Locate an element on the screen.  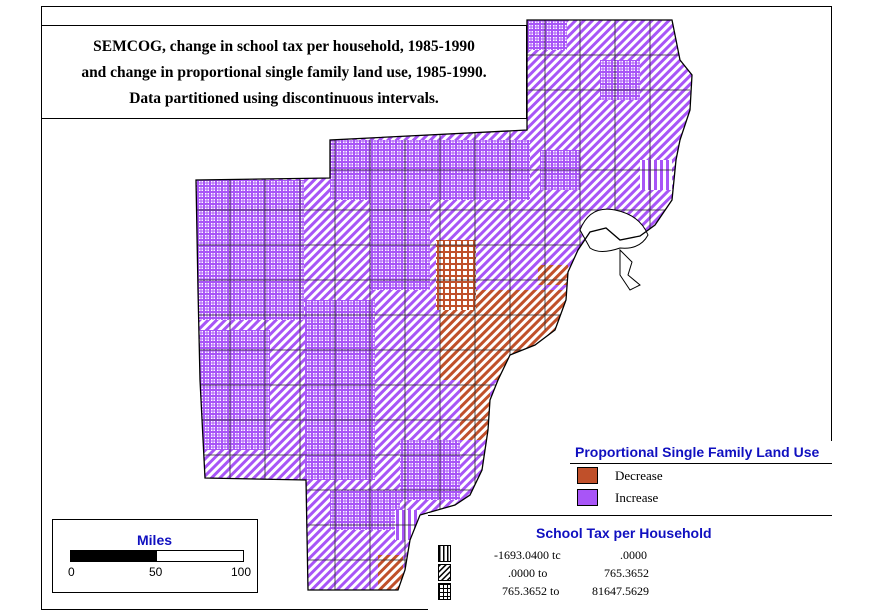
scale-tick-50: 50 is located at coordinates (156, 572).